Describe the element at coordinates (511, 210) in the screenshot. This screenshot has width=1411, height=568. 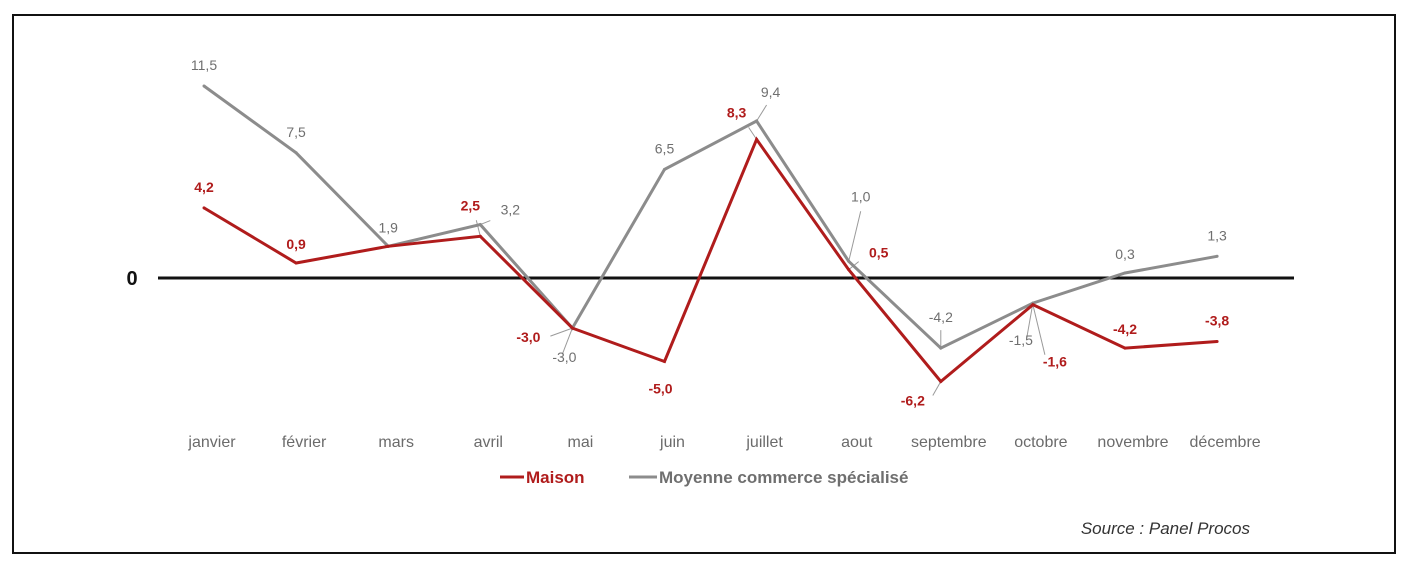
I see `data-label-moyenne: 3,2` at that location.